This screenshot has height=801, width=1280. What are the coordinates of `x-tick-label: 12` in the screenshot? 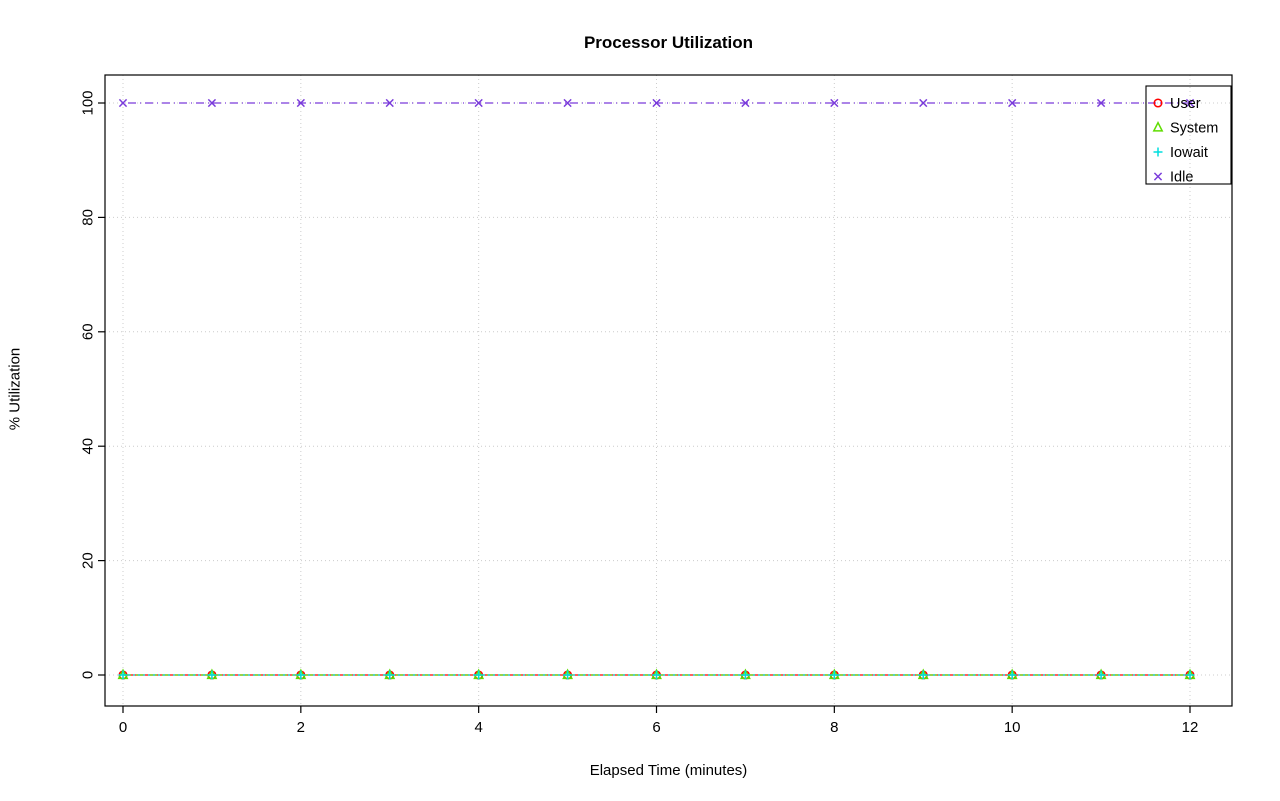 It's located at (1190, 727).